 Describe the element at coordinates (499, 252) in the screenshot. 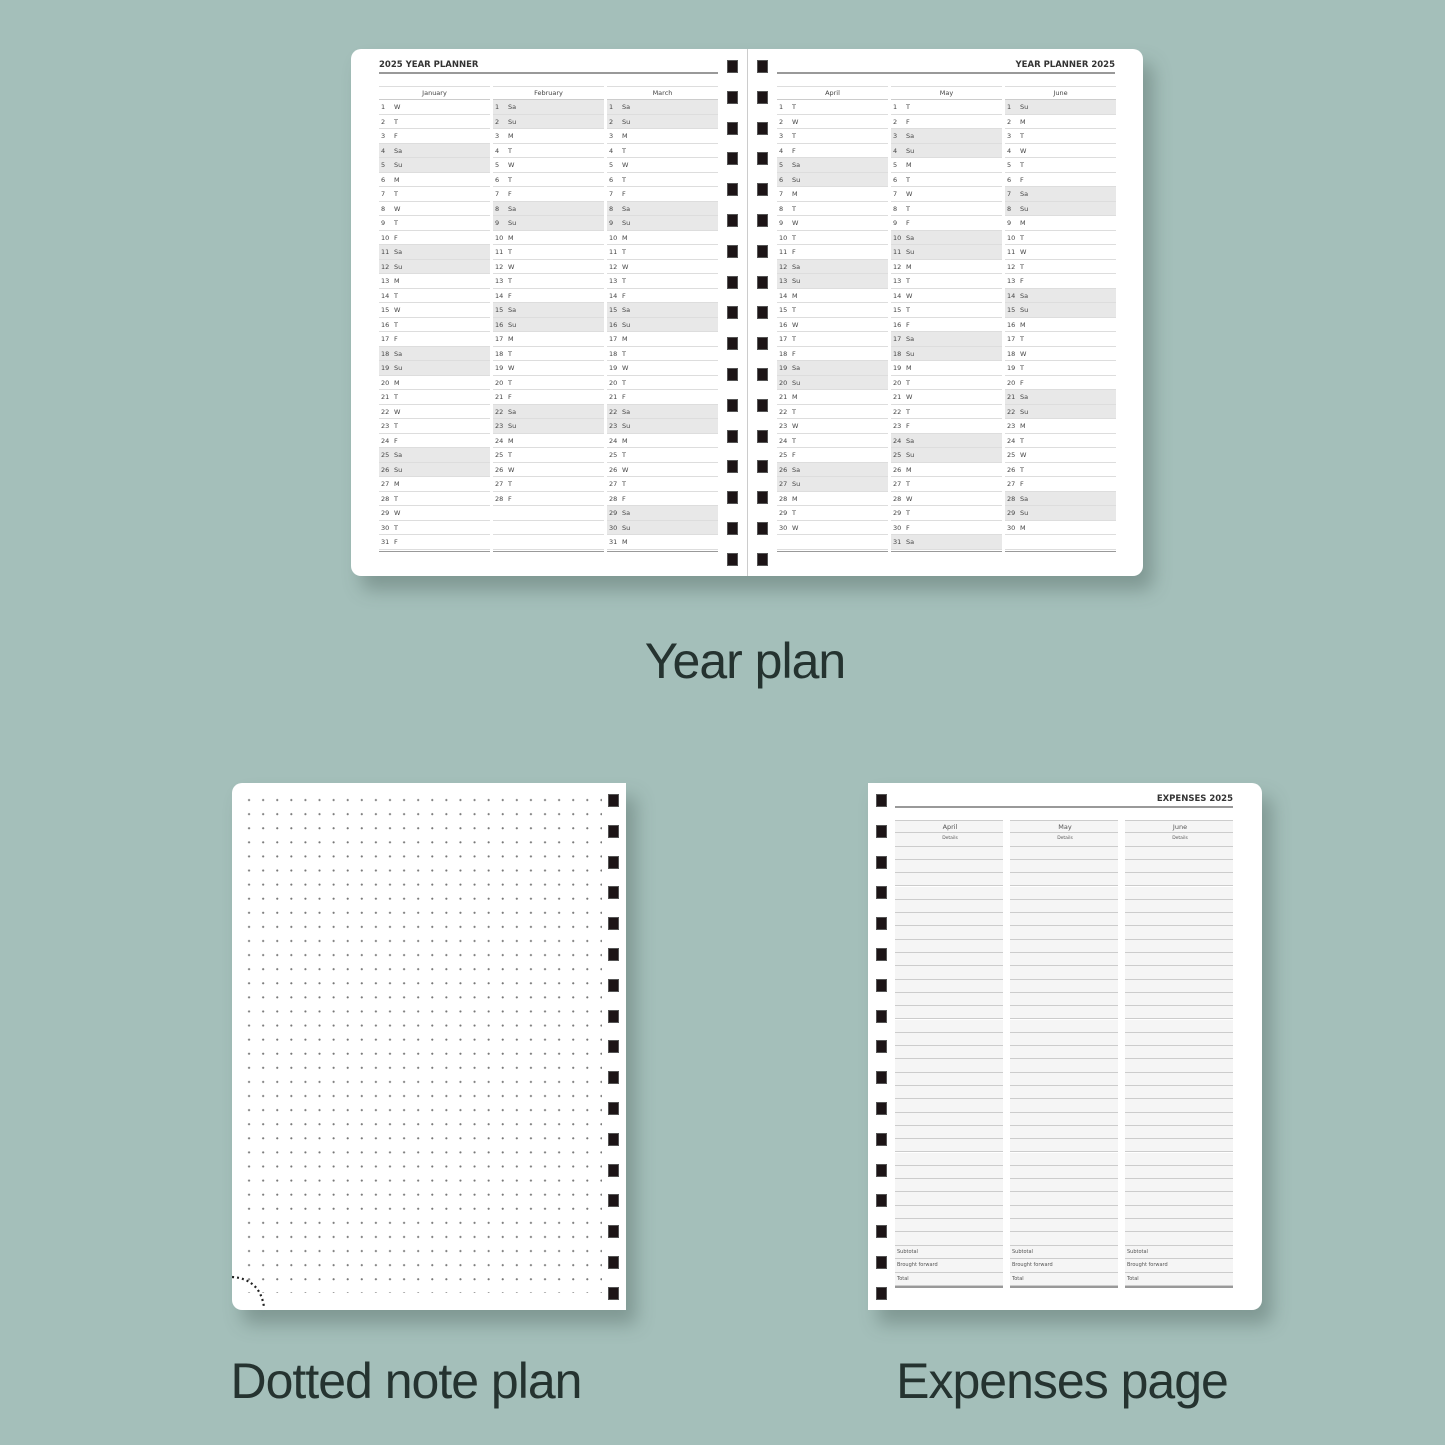

I see `day-number: 11` at that location.